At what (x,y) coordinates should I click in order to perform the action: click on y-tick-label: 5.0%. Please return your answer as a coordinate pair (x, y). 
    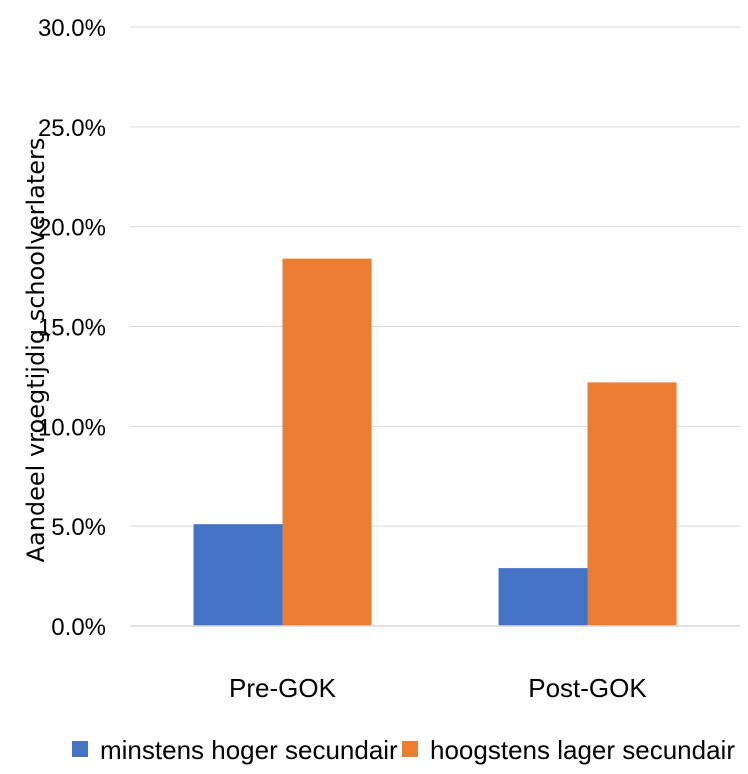
    Looking at the image, I should click on (78, 527).